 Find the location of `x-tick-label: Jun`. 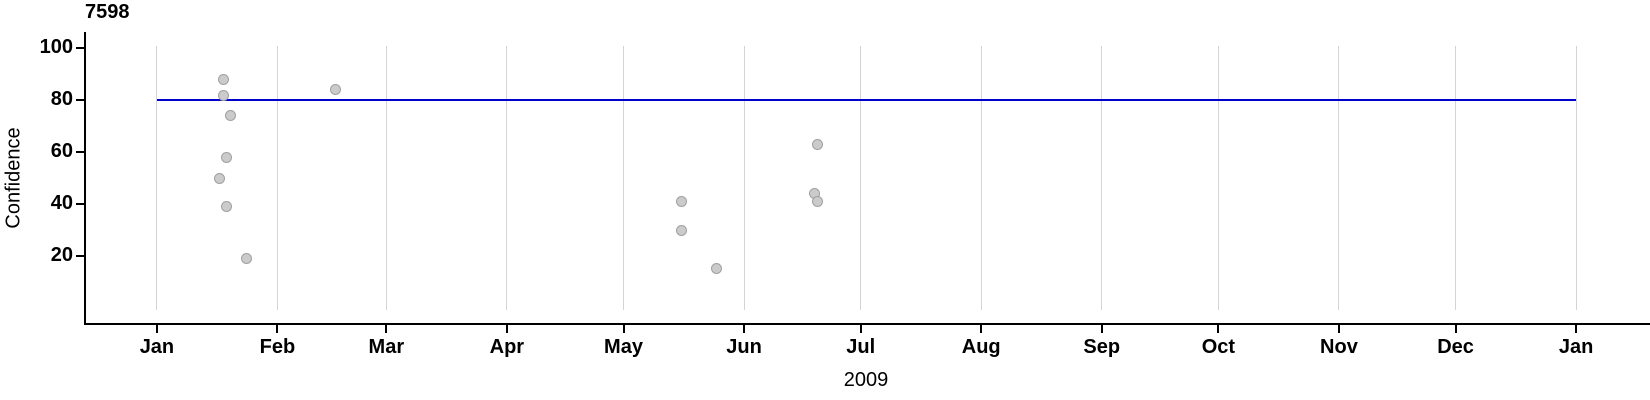

x-tick-label: Jun is located at coordinates (744, 347).